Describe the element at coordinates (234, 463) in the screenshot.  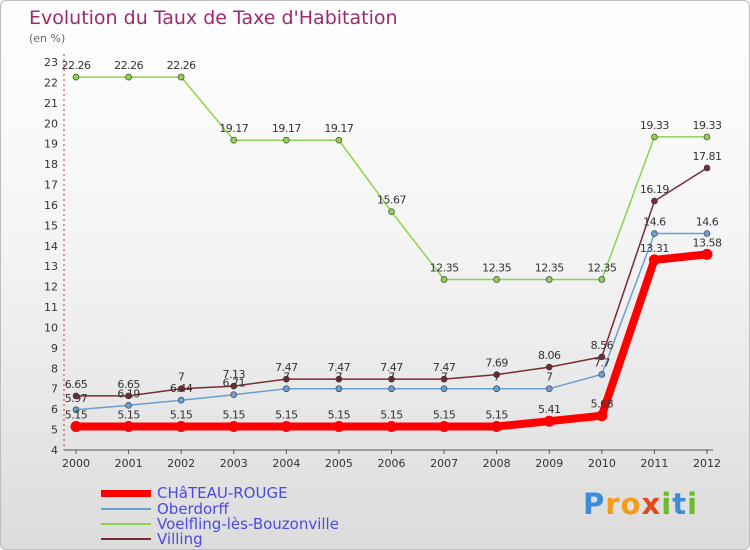
I see `x-tick-label: 2003` at that location.